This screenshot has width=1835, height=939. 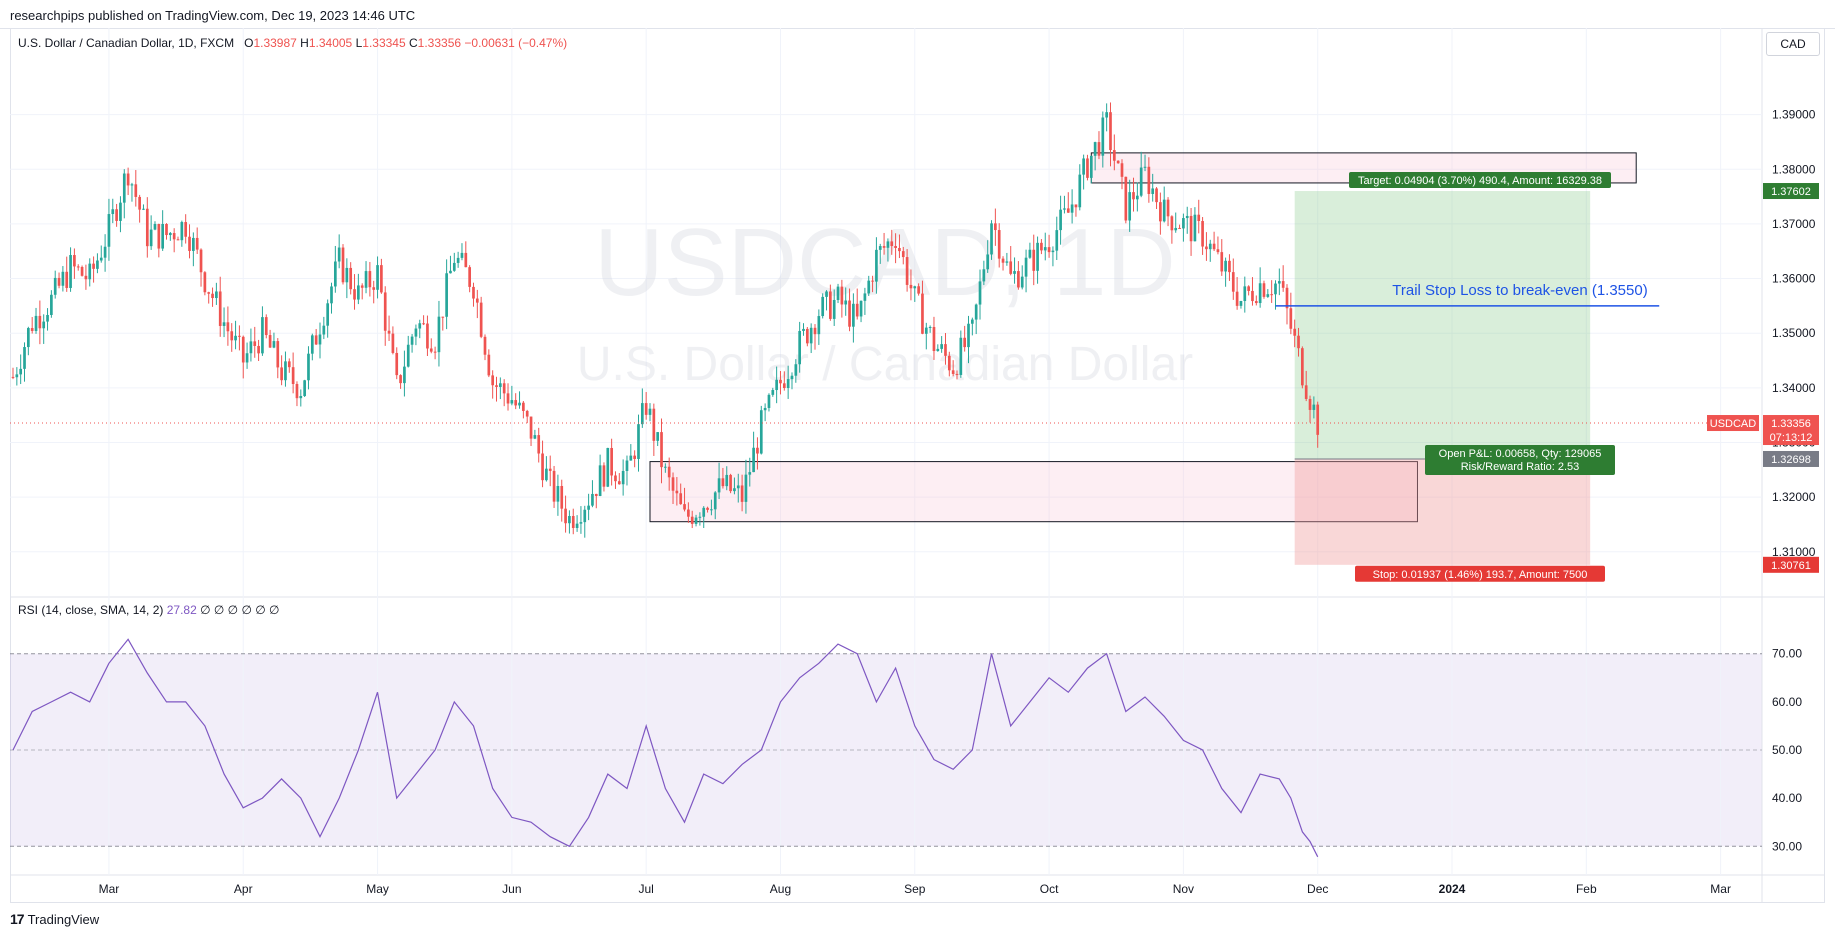 What do you see at coordinates (1317, 889) in the screenshot?
I see `time-tick-label: Dec` at bounding box center [1317, 889].